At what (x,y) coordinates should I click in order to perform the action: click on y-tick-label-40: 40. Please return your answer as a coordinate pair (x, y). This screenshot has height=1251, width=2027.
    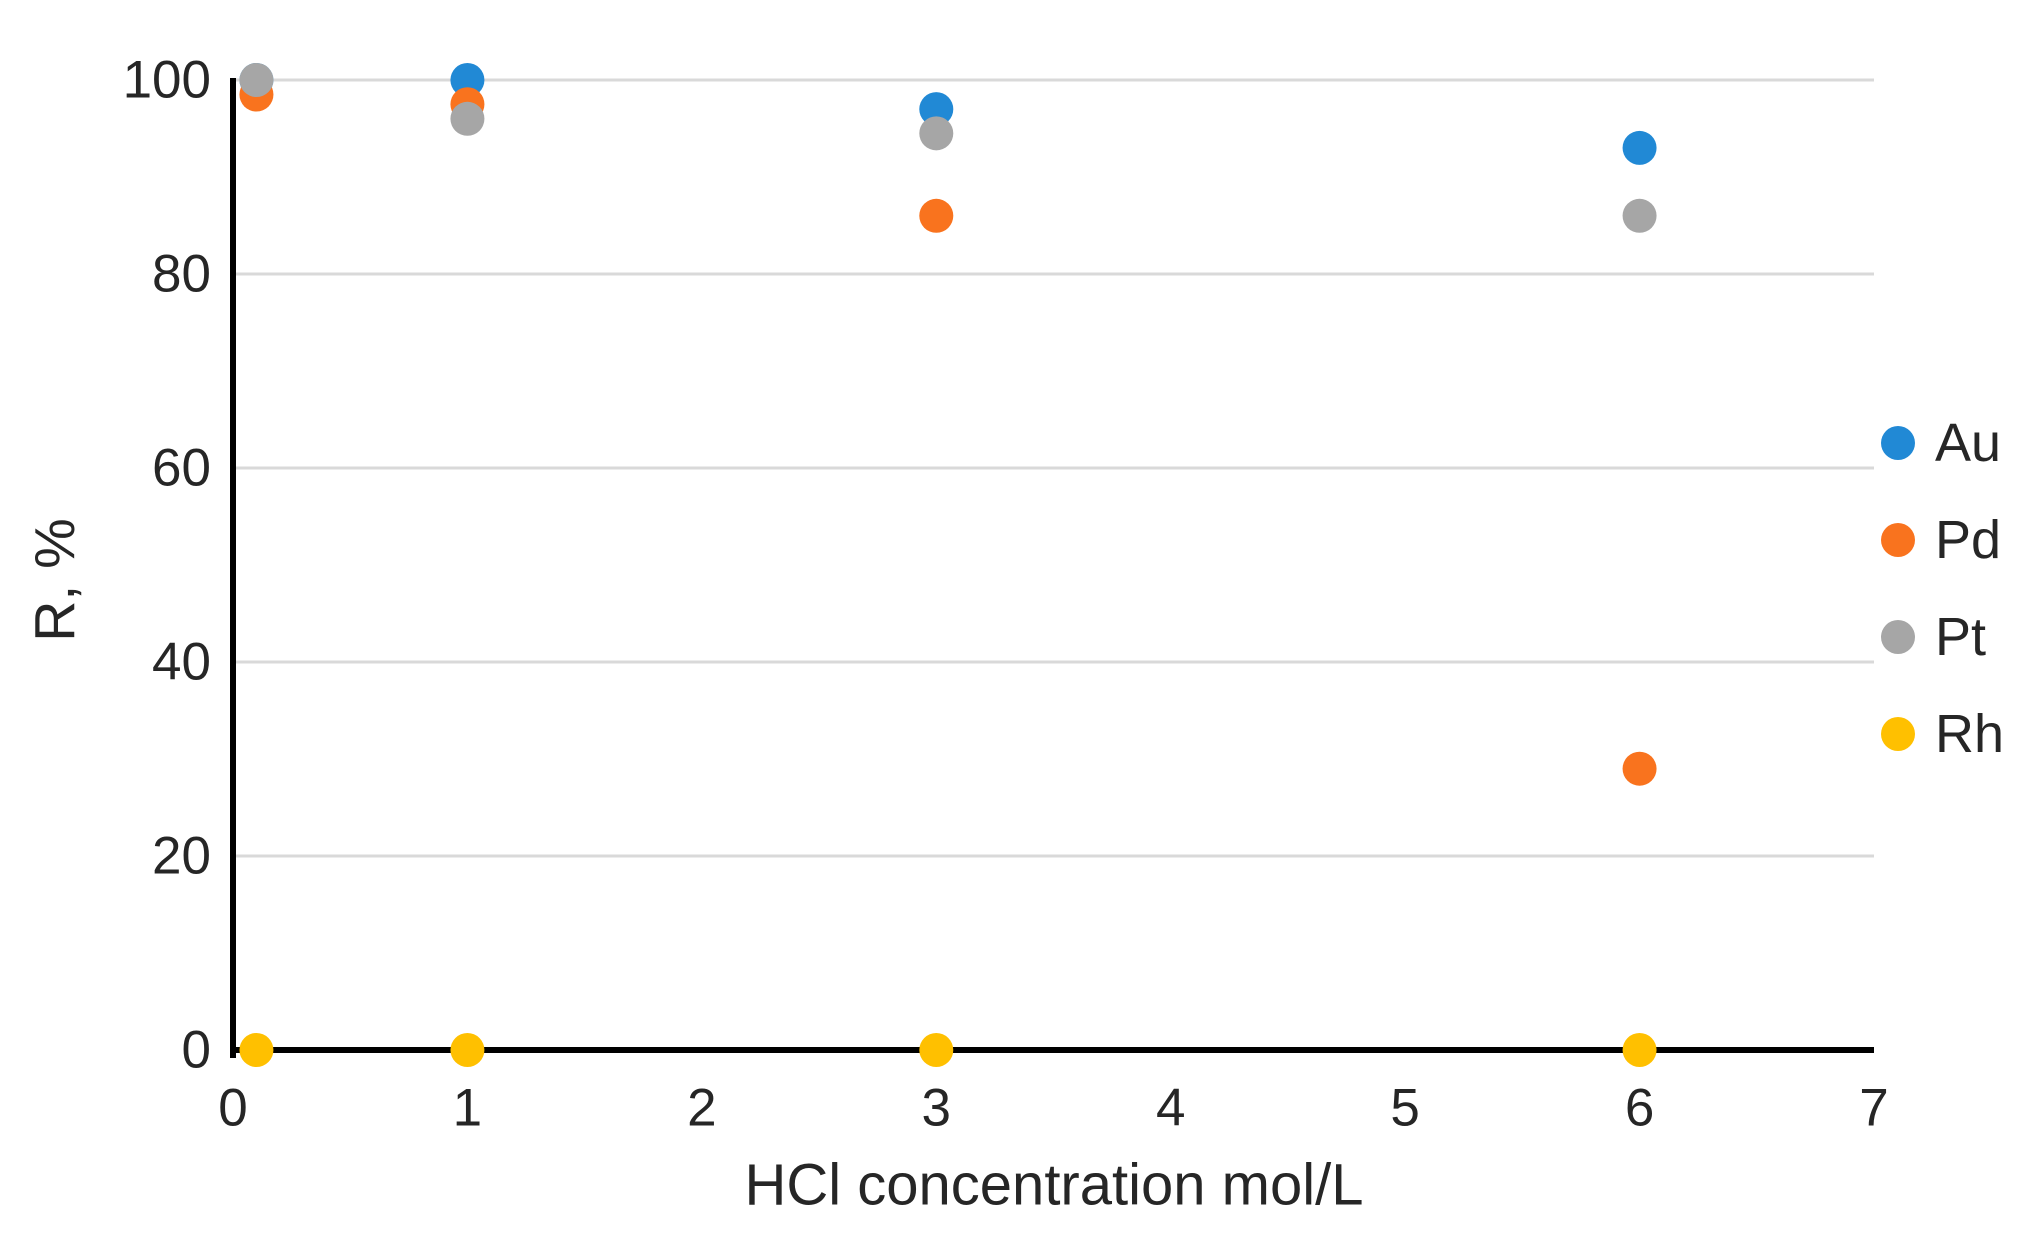
    Looking at the image, I should click on (181, 662).